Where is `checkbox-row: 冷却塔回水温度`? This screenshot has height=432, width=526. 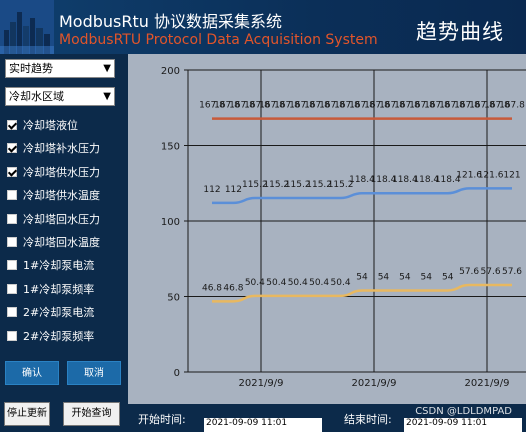
checkbox-row: 冷却塔回水温度 is located at coordinates (53, 242).